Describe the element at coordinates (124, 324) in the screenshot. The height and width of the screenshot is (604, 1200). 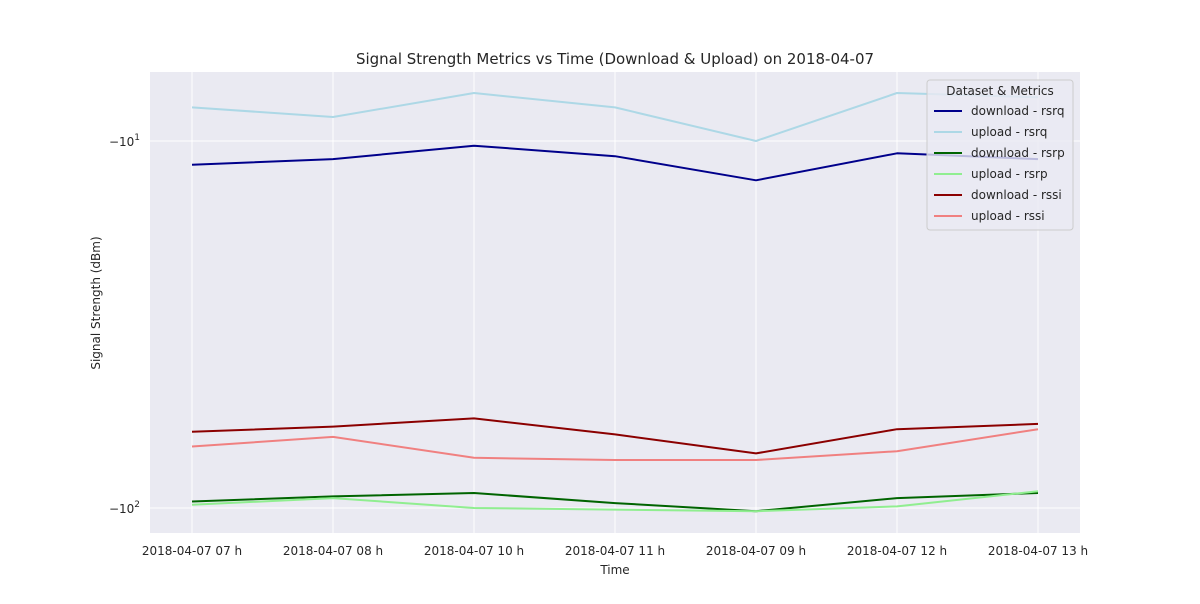
I see `y-ticks: −101 −102` at that location.